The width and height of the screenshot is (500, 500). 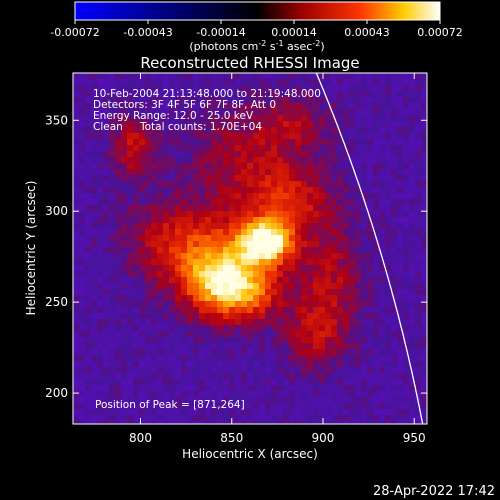 I want to click on colorbar-tick-label: -0.00072, so click(x=74, y=32).